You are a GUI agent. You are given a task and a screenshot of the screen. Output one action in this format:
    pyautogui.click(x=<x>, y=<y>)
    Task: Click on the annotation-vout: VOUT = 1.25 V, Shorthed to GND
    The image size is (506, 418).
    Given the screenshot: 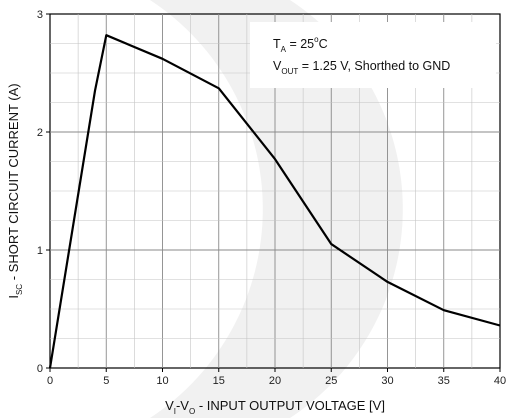 What is the action you would take?
    pyautogui.click(x=361, y=67)
    